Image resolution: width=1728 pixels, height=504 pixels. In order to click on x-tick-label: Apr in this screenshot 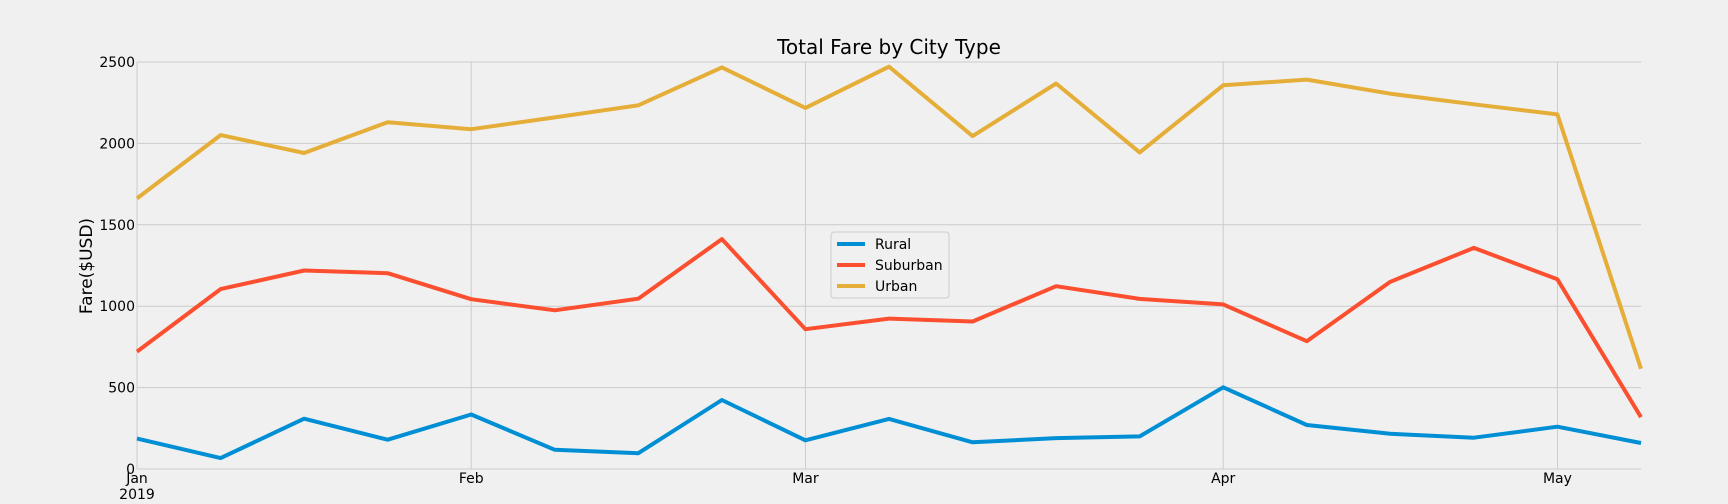, I will do `click(1223, 479)`.